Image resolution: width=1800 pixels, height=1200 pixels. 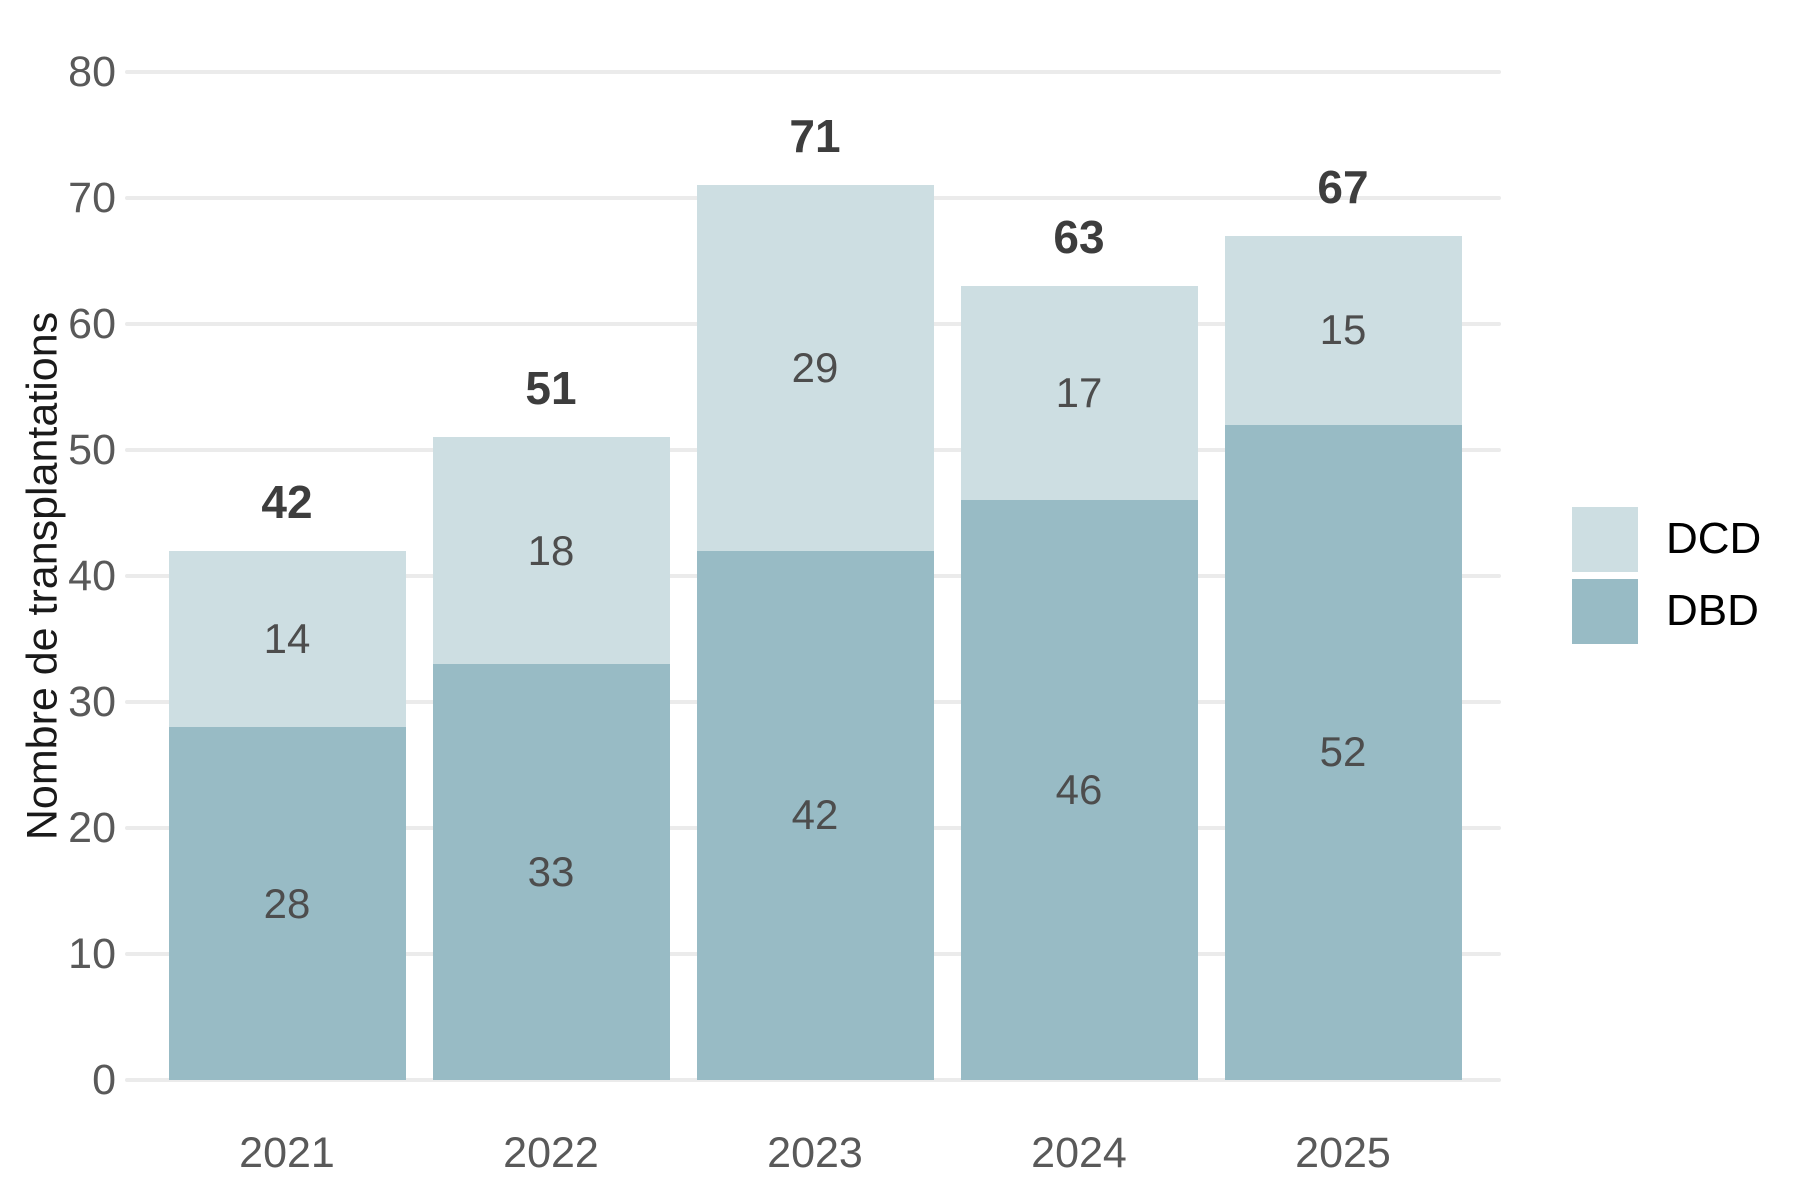 What do you see at coordinates (92, 576) in the screenshot?
I see `y-tick-label-40: 40` at bounding box center [92, 576].